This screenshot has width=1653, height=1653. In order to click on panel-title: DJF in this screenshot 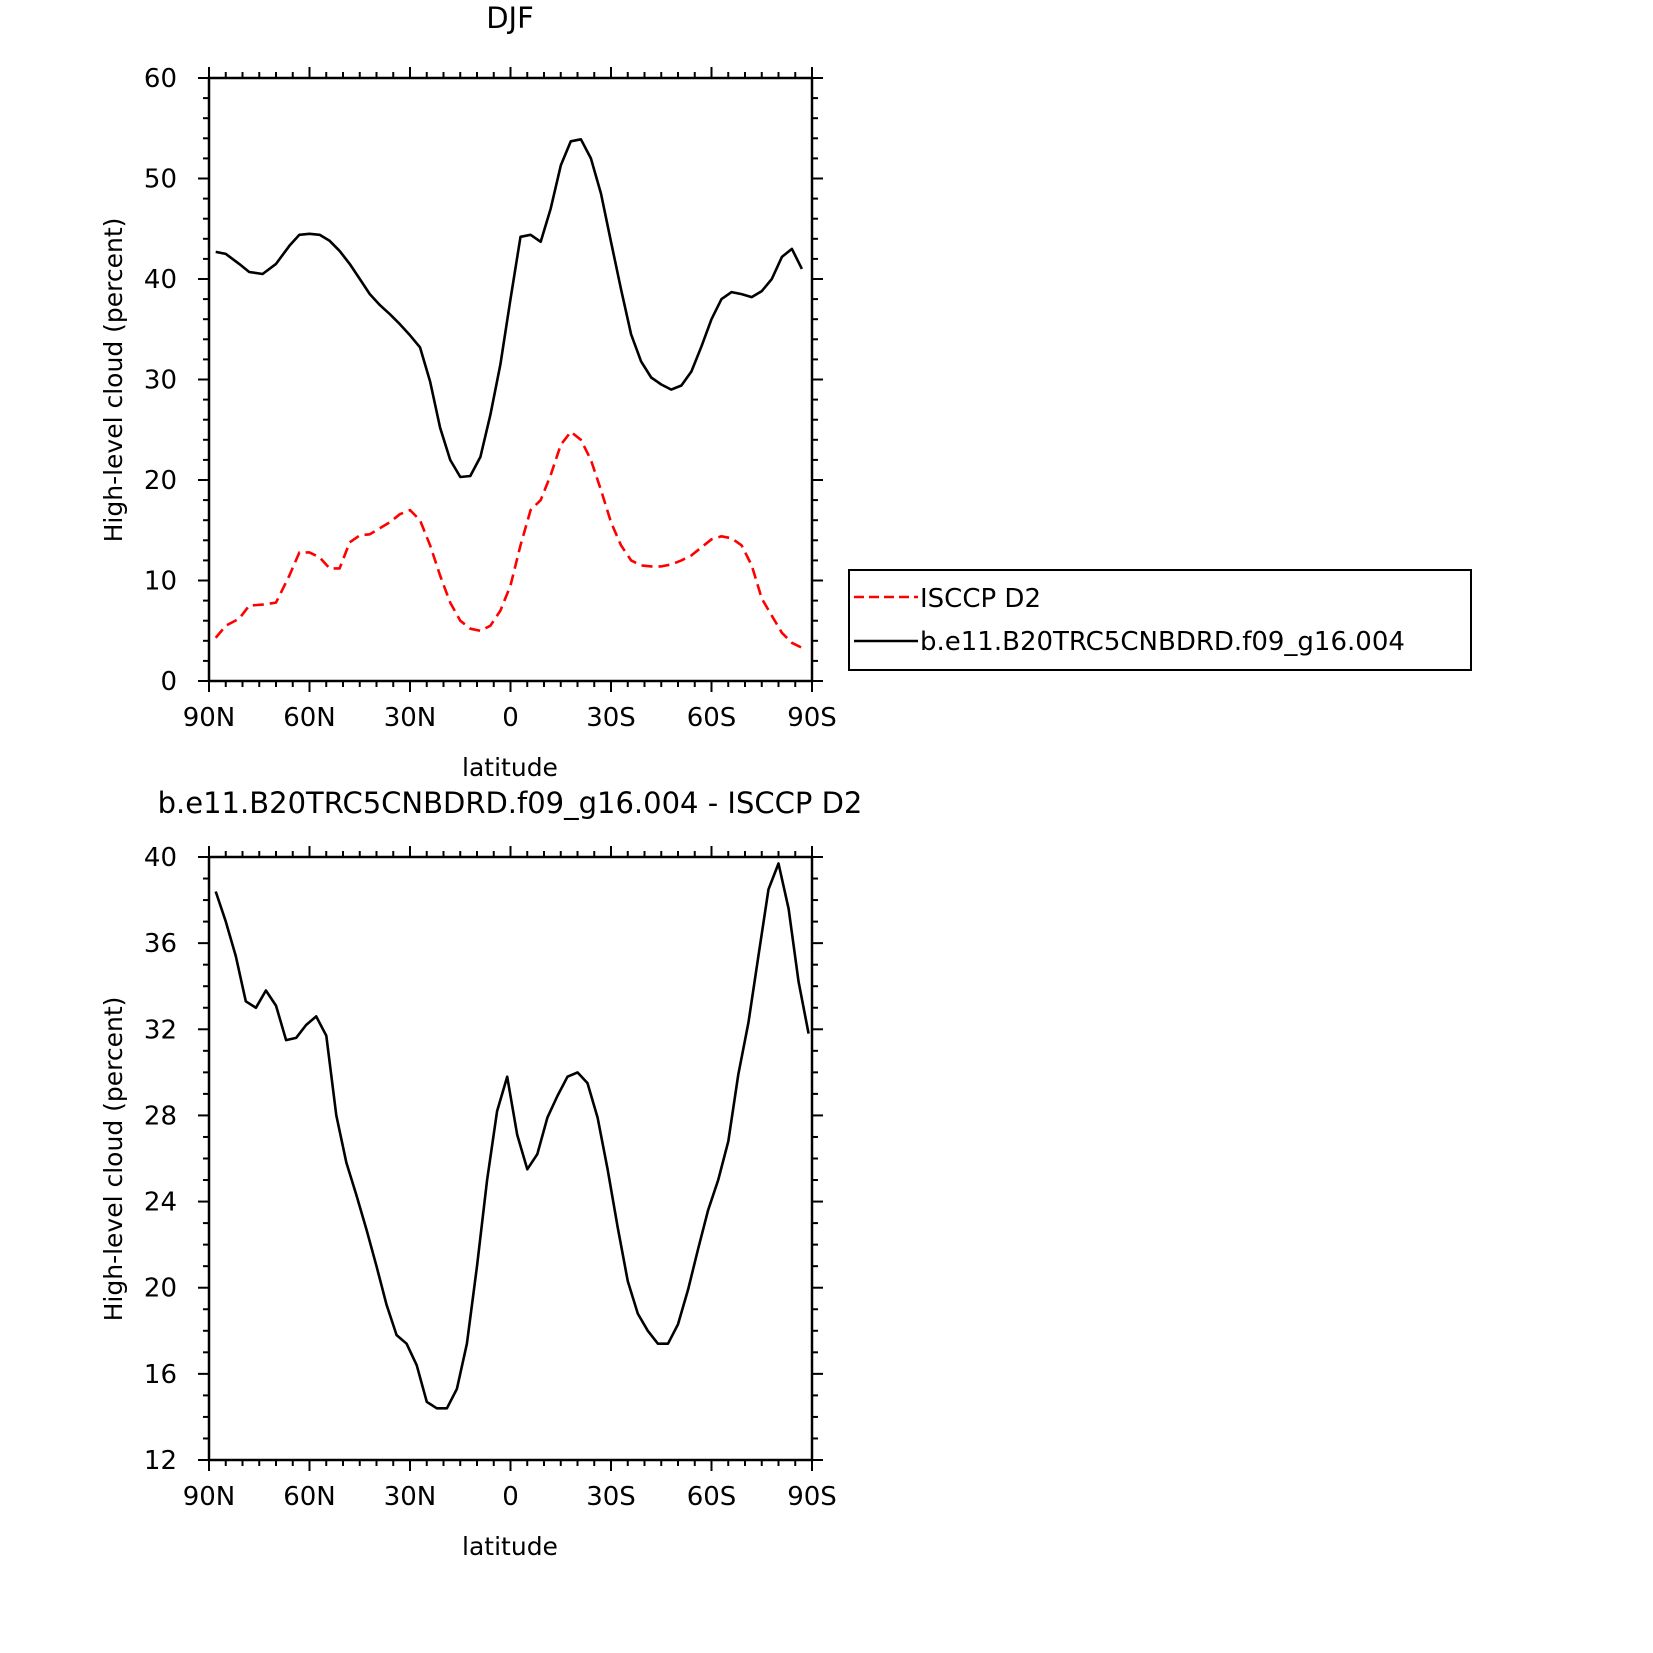, I will do `click(510, 18)`.